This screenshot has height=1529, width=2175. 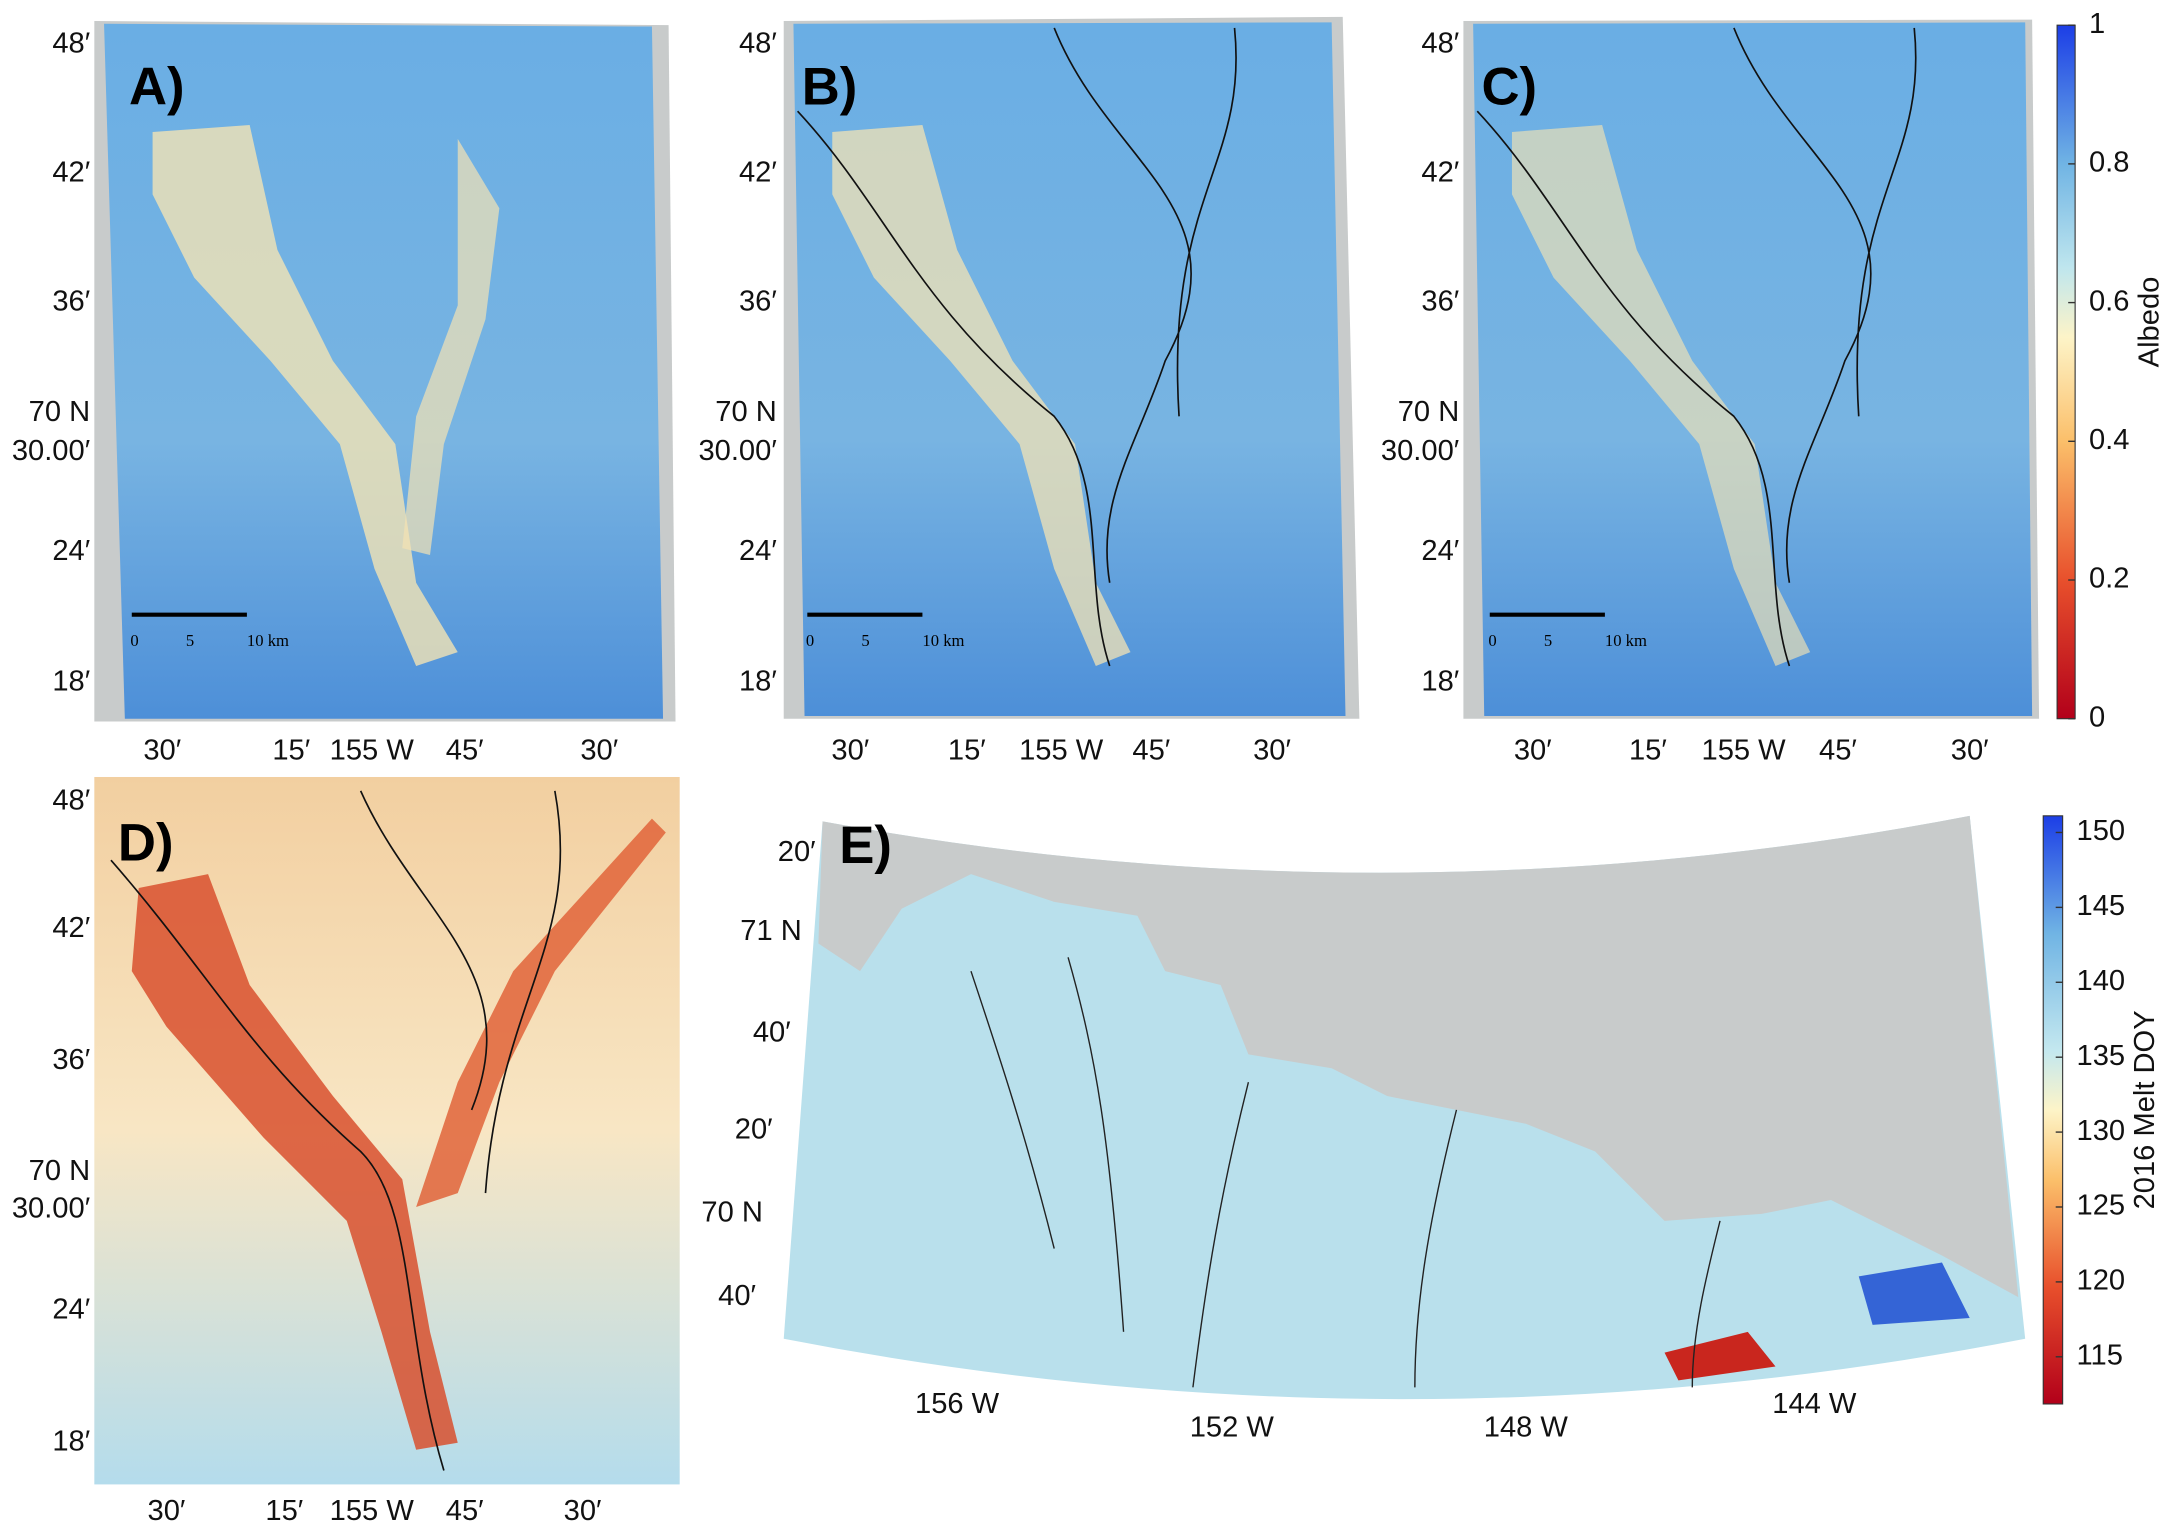 What do you see at coordinates (157, 86) in the screenshot?
I see `panel-label: A)` at bounding box center [157, 86].